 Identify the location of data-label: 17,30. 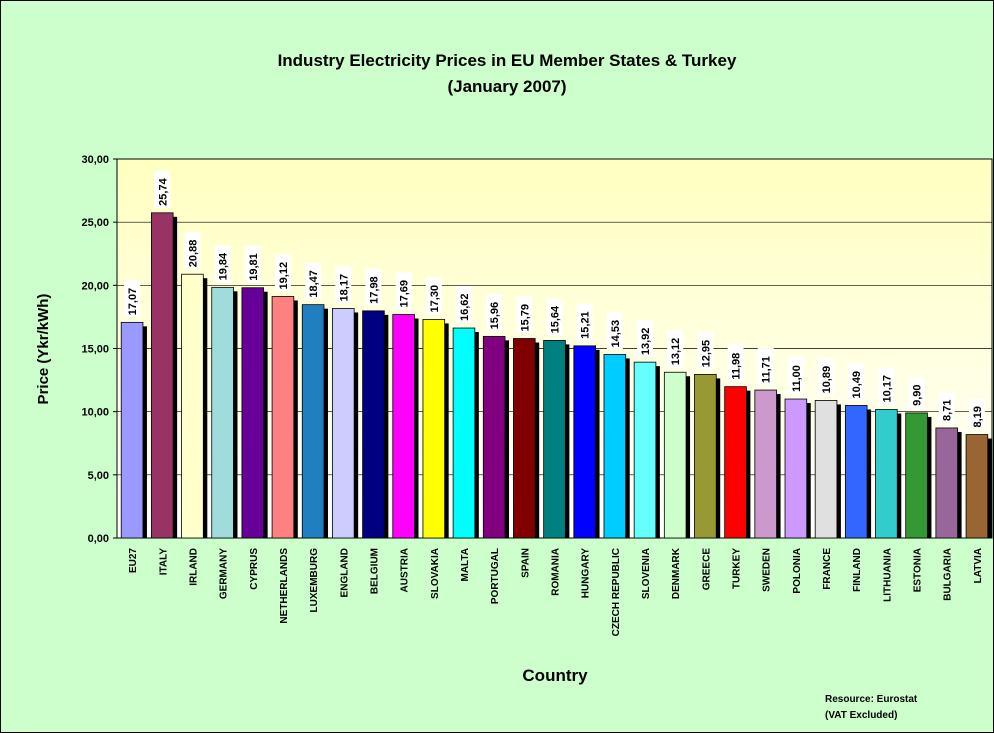
(435, 299).